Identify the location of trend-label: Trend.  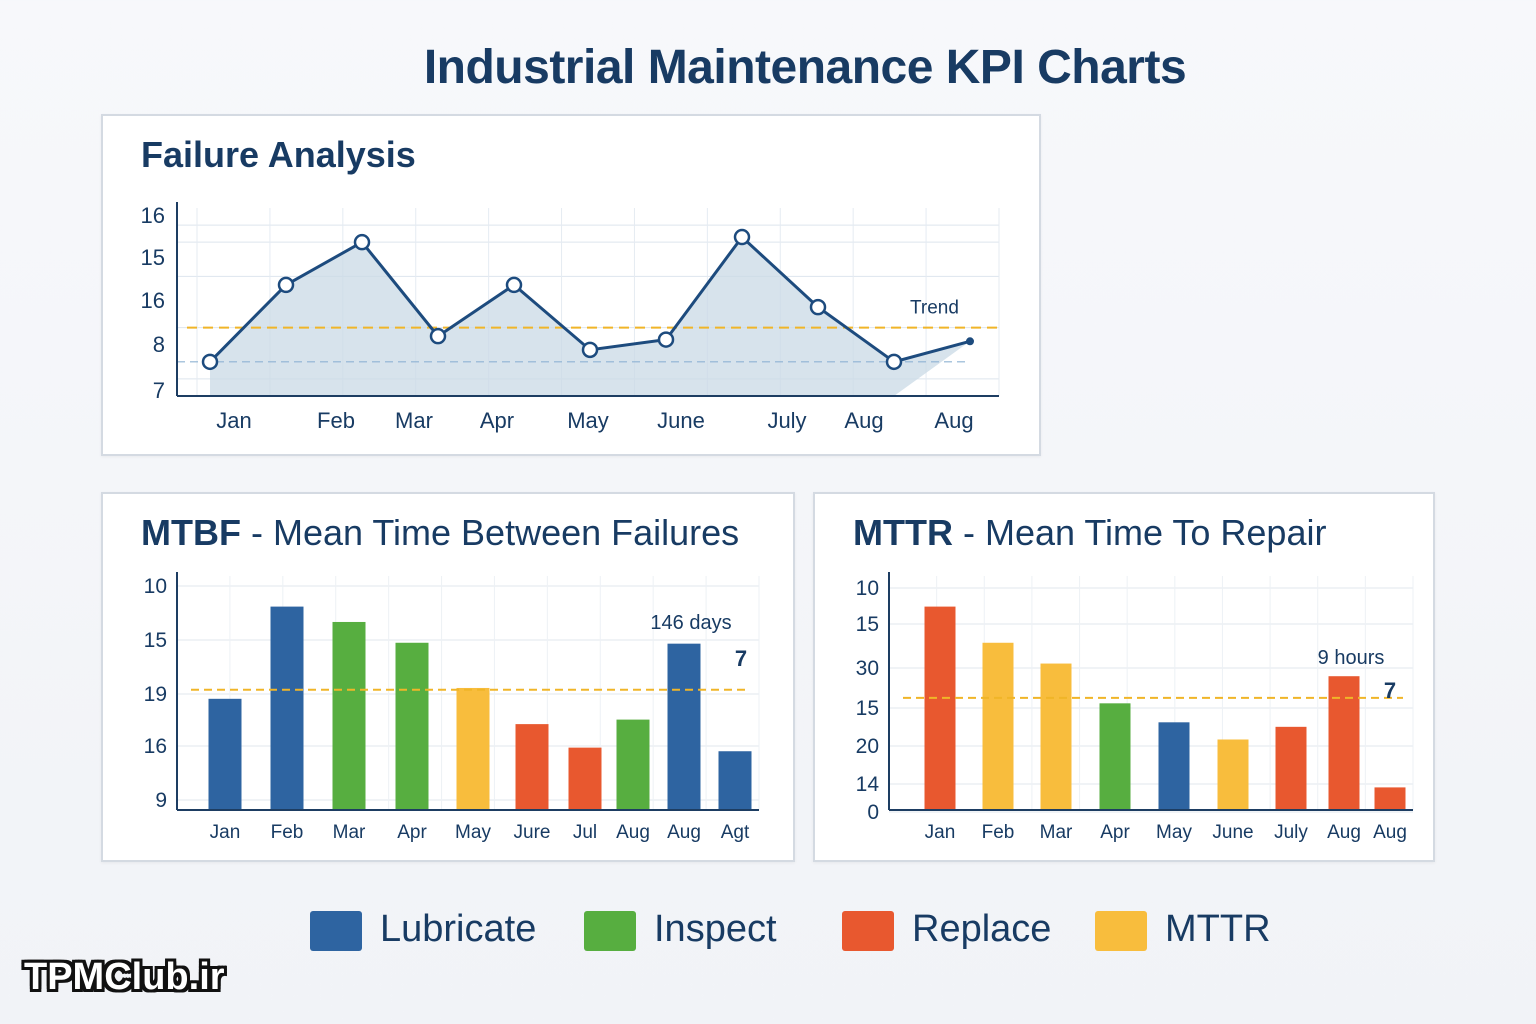
(934, 308).